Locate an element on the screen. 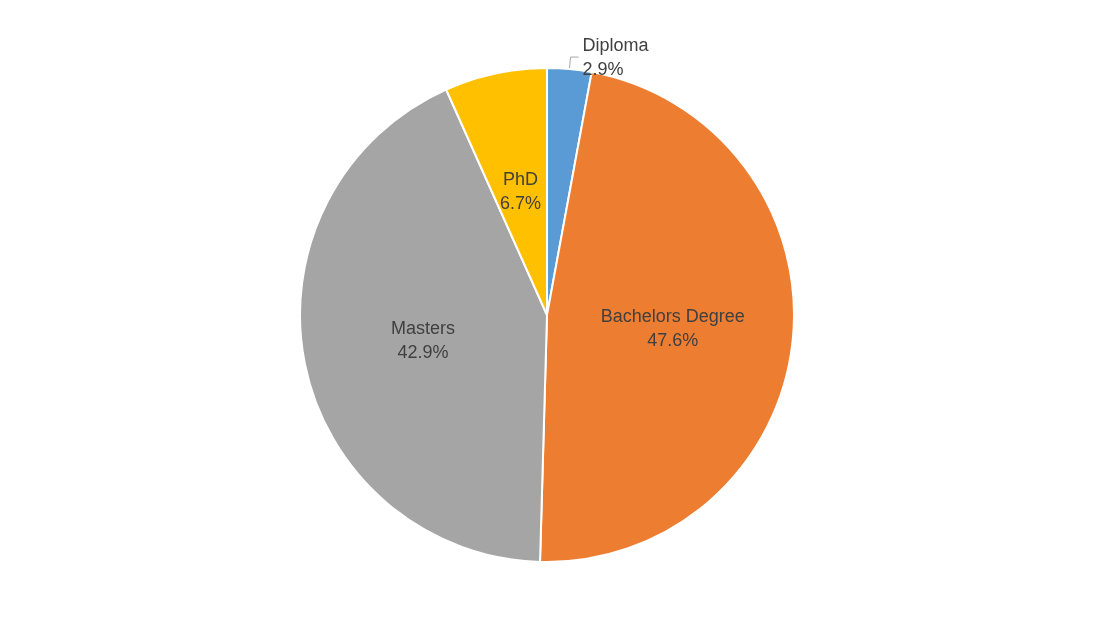  data-label: 47.6% is located at coordinates (673, 340).